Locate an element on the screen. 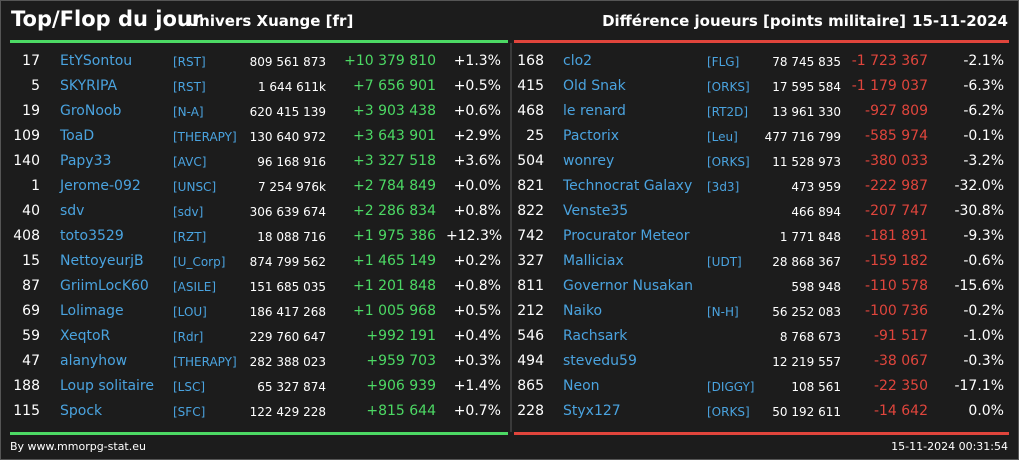 This screenshot has width=1019, height=460. player-row: 546 Rachsark 8 768 673 -91 517 -1.0% is located at coordinates (761, 336).